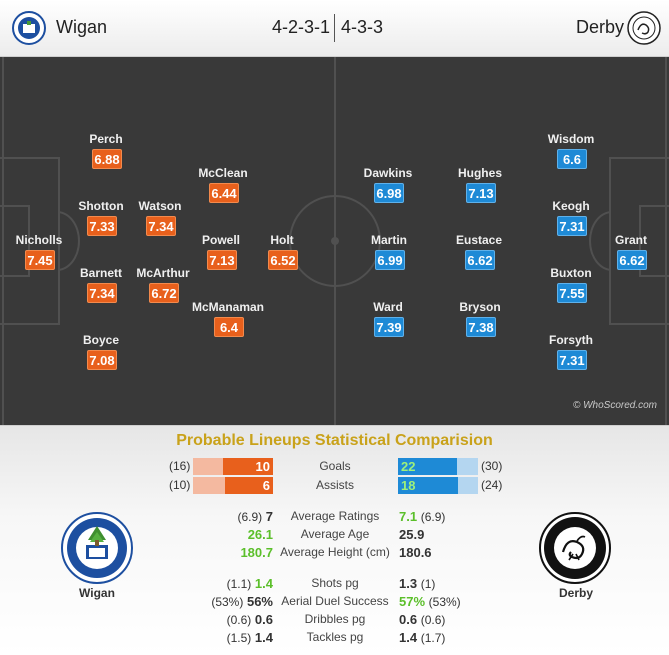 This screenshot has width=669, height=655. I want to click on centre-spot, so click(335, 241).